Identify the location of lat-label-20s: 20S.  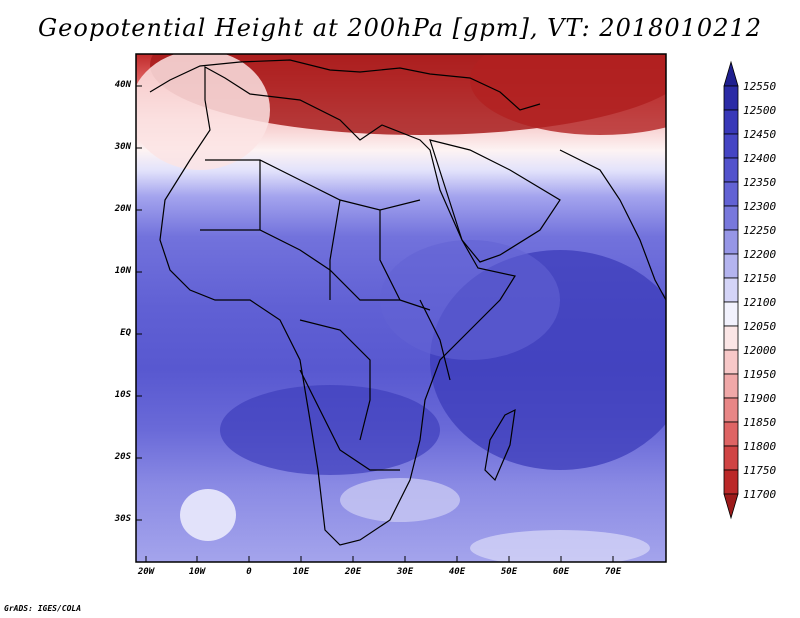
(122, 457).